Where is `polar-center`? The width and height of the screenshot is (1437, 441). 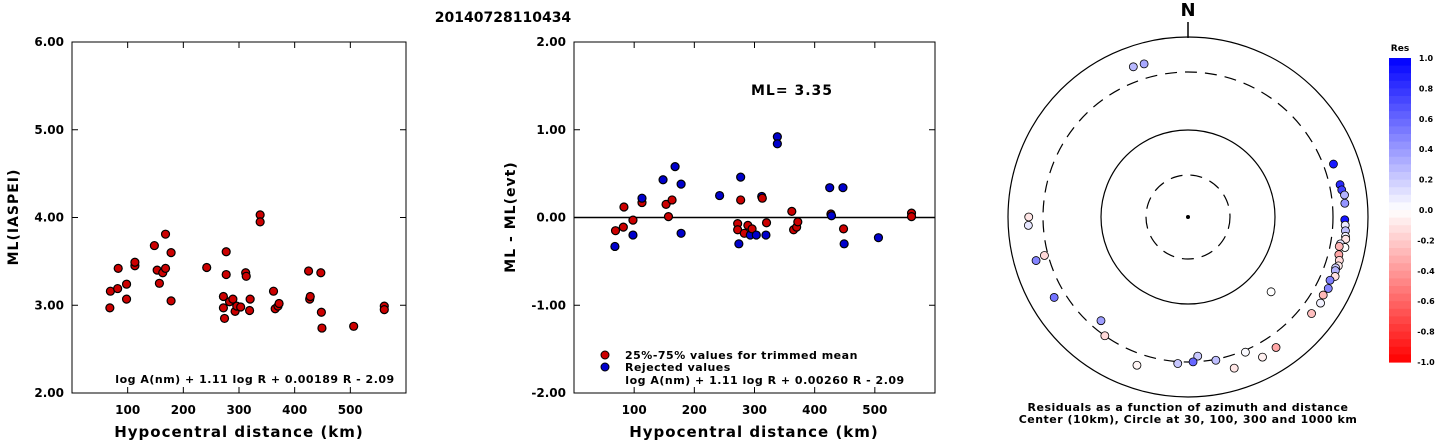
polar-center is located at coordinates (1188, 217).